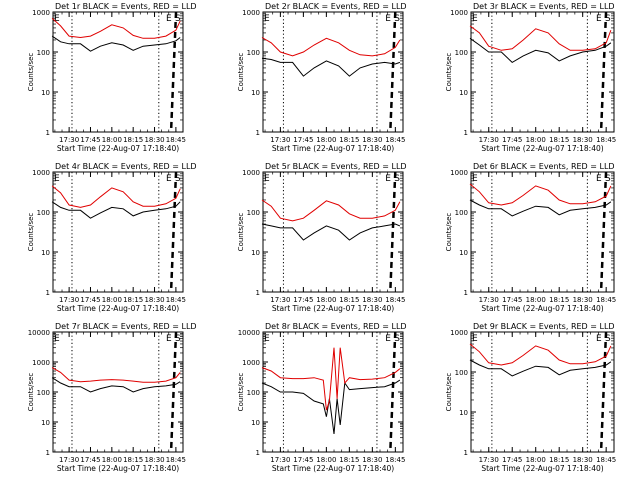 This screenshot has width=640, height=480. What do you see at coordinates (126, 326) in the screenshot?
I see `panel-title: Det 7r BLACK = Events, RED = LLD` at bounding box center [126, 326].